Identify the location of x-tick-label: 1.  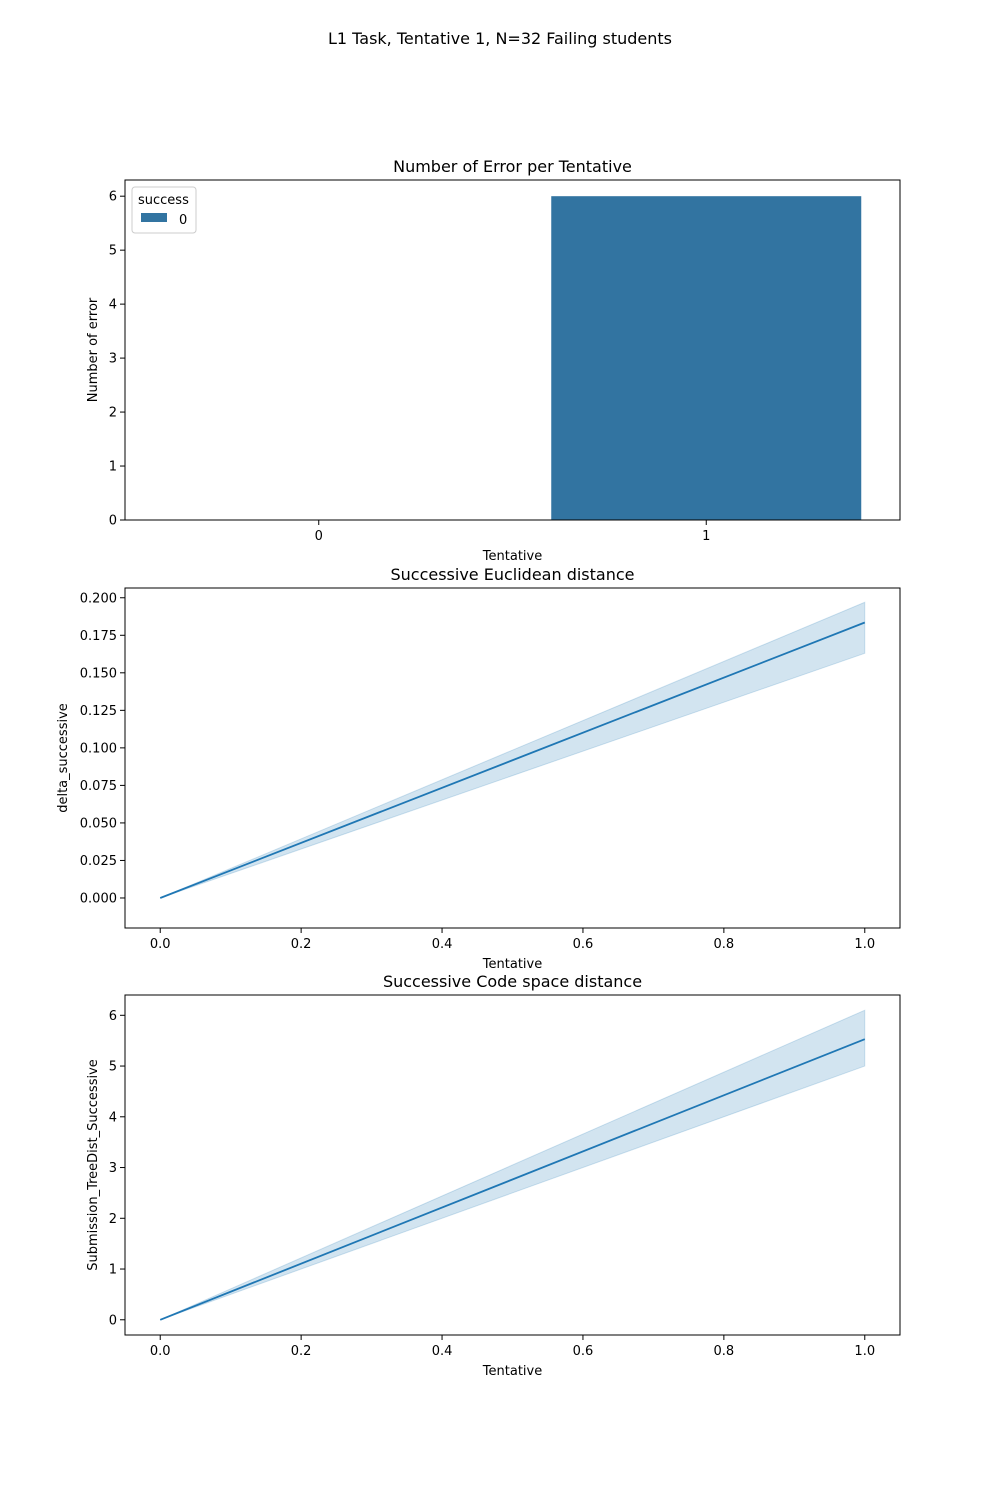
(706, 536).